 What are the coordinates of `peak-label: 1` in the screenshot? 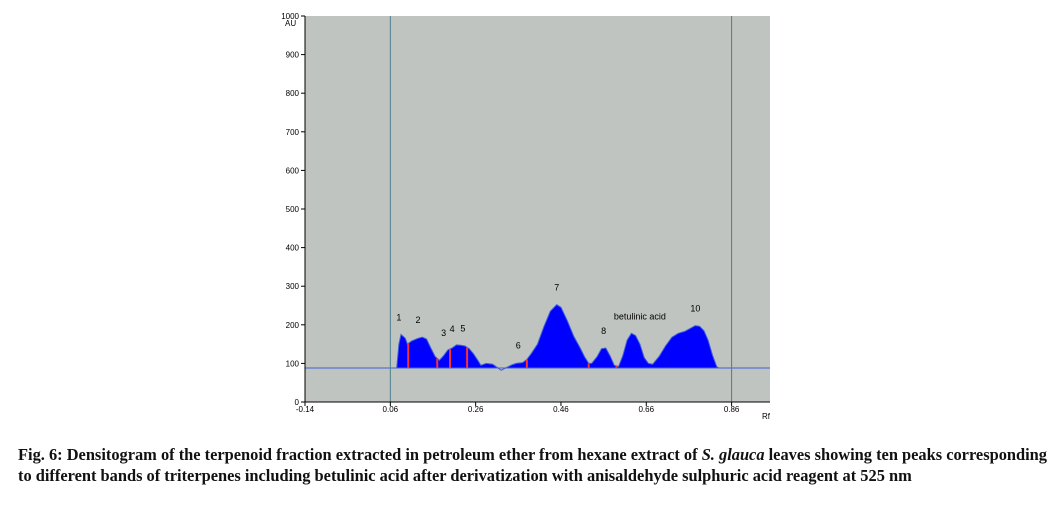 It's located at (398, 317).